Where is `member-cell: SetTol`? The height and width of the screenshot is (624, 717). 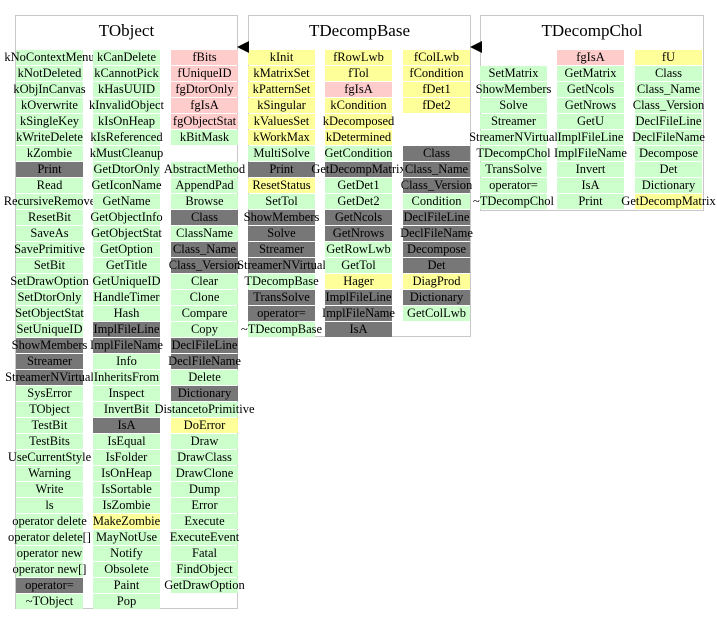
member-cell: SetTol is located at coordinates (281, 201).